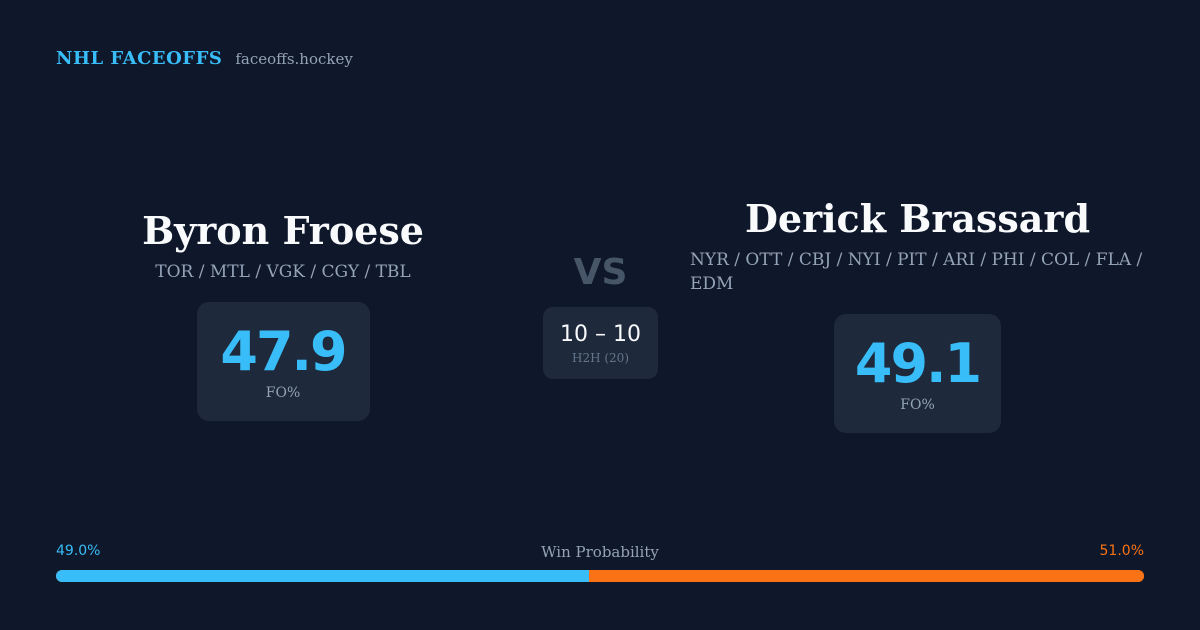 The width and height of the screenshot is (1200, 630). What do you see at coordinates (283, 351) in the screenshot?
I see `player-left-fo-value: 47.9` at bounding box center [283, 351].